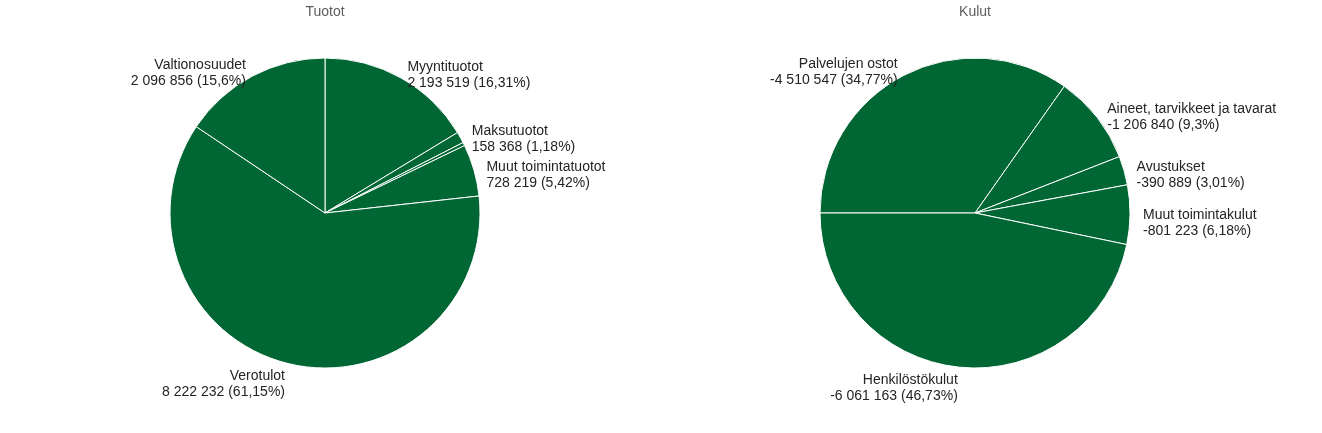 The image size is (1322, 433). Describe the element at coordinates (1170, 165) in the screenshot. I see `slice-label: Avustukset` at that location.